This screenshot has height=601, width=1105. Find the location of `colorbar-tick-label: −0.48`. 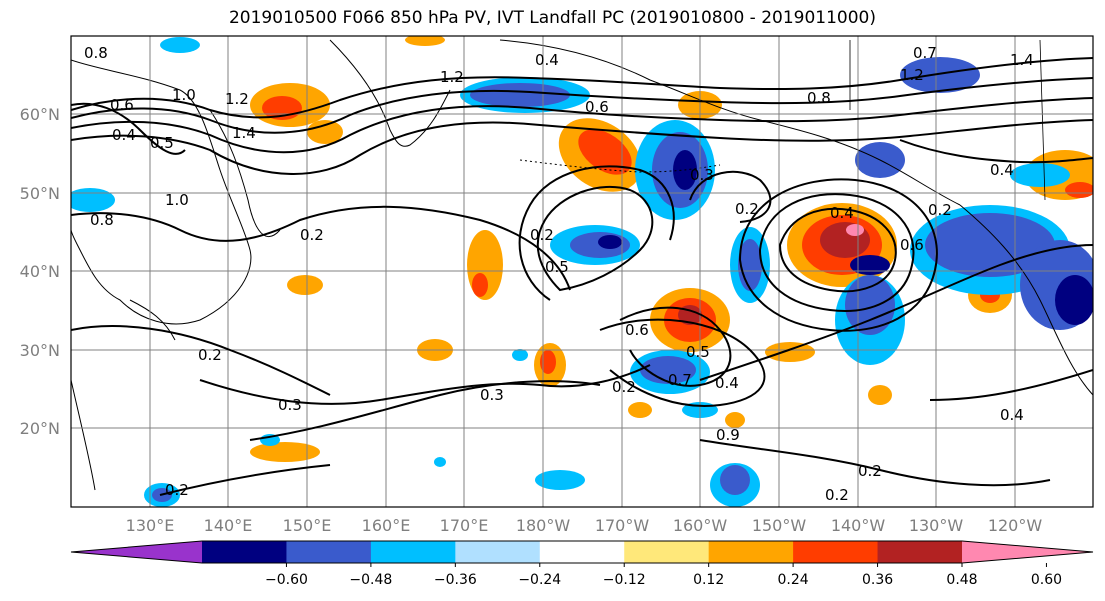

colorbar-tick-label: −0.48 is located at coordinates (370, 580).